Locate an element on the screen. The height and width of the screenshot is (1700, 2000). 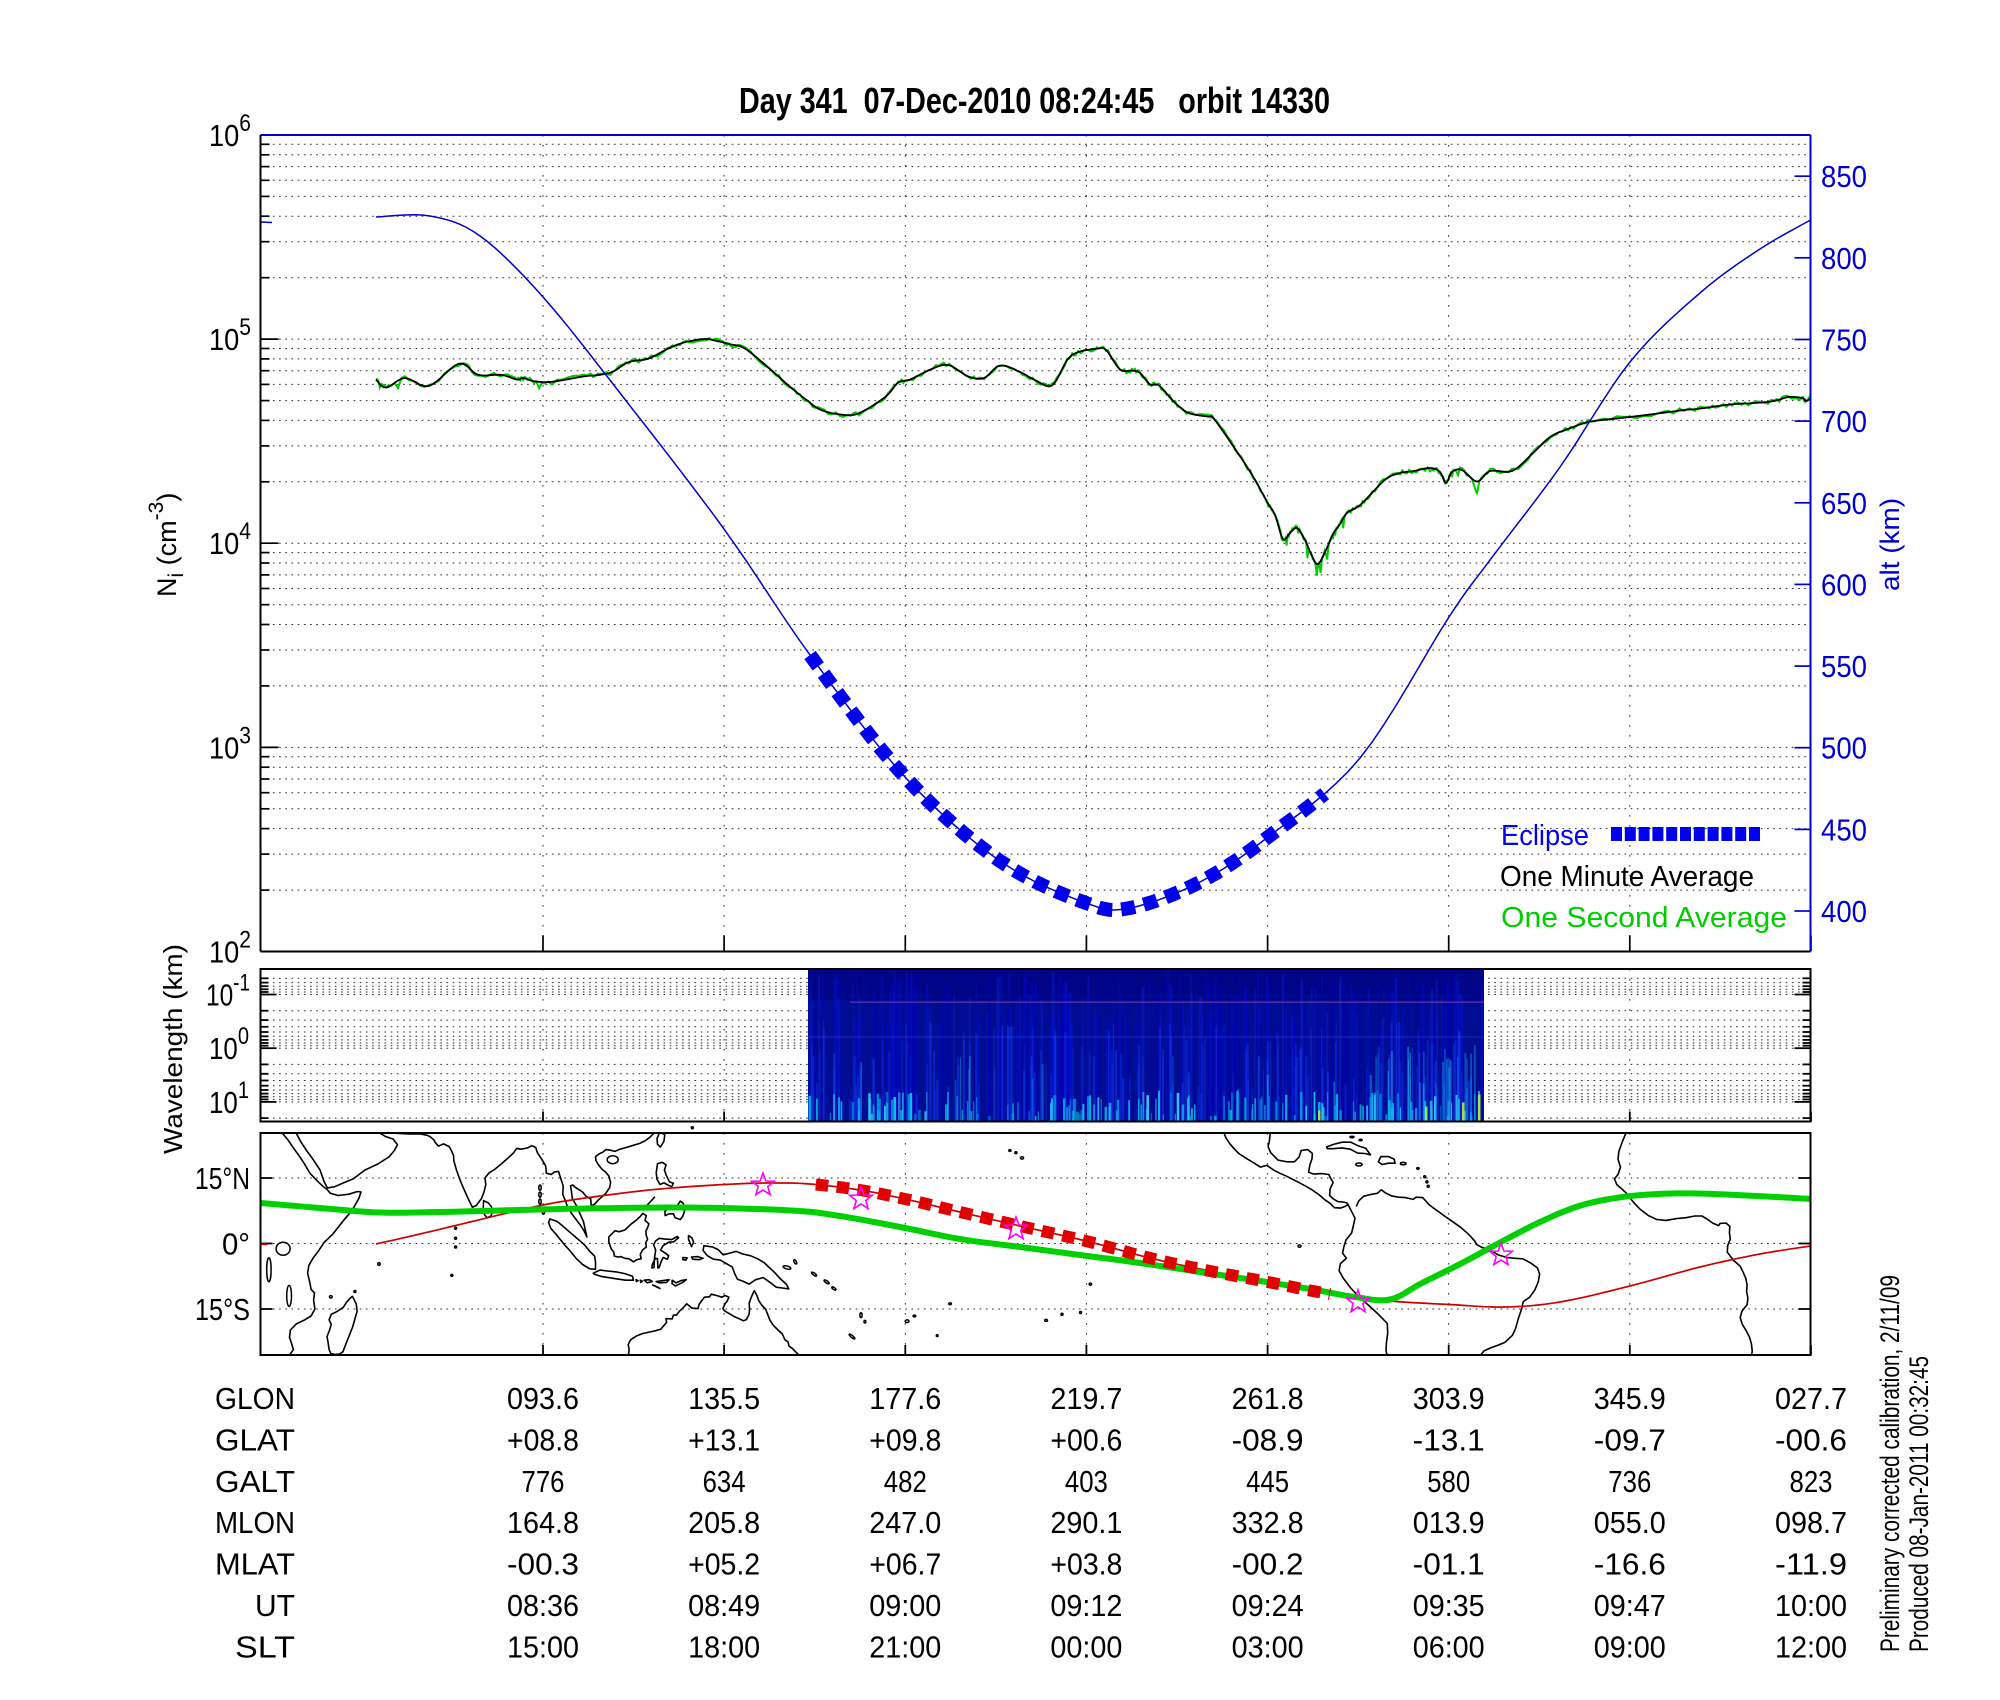
svg-text: 776 is located at coordinates (543, 1481).